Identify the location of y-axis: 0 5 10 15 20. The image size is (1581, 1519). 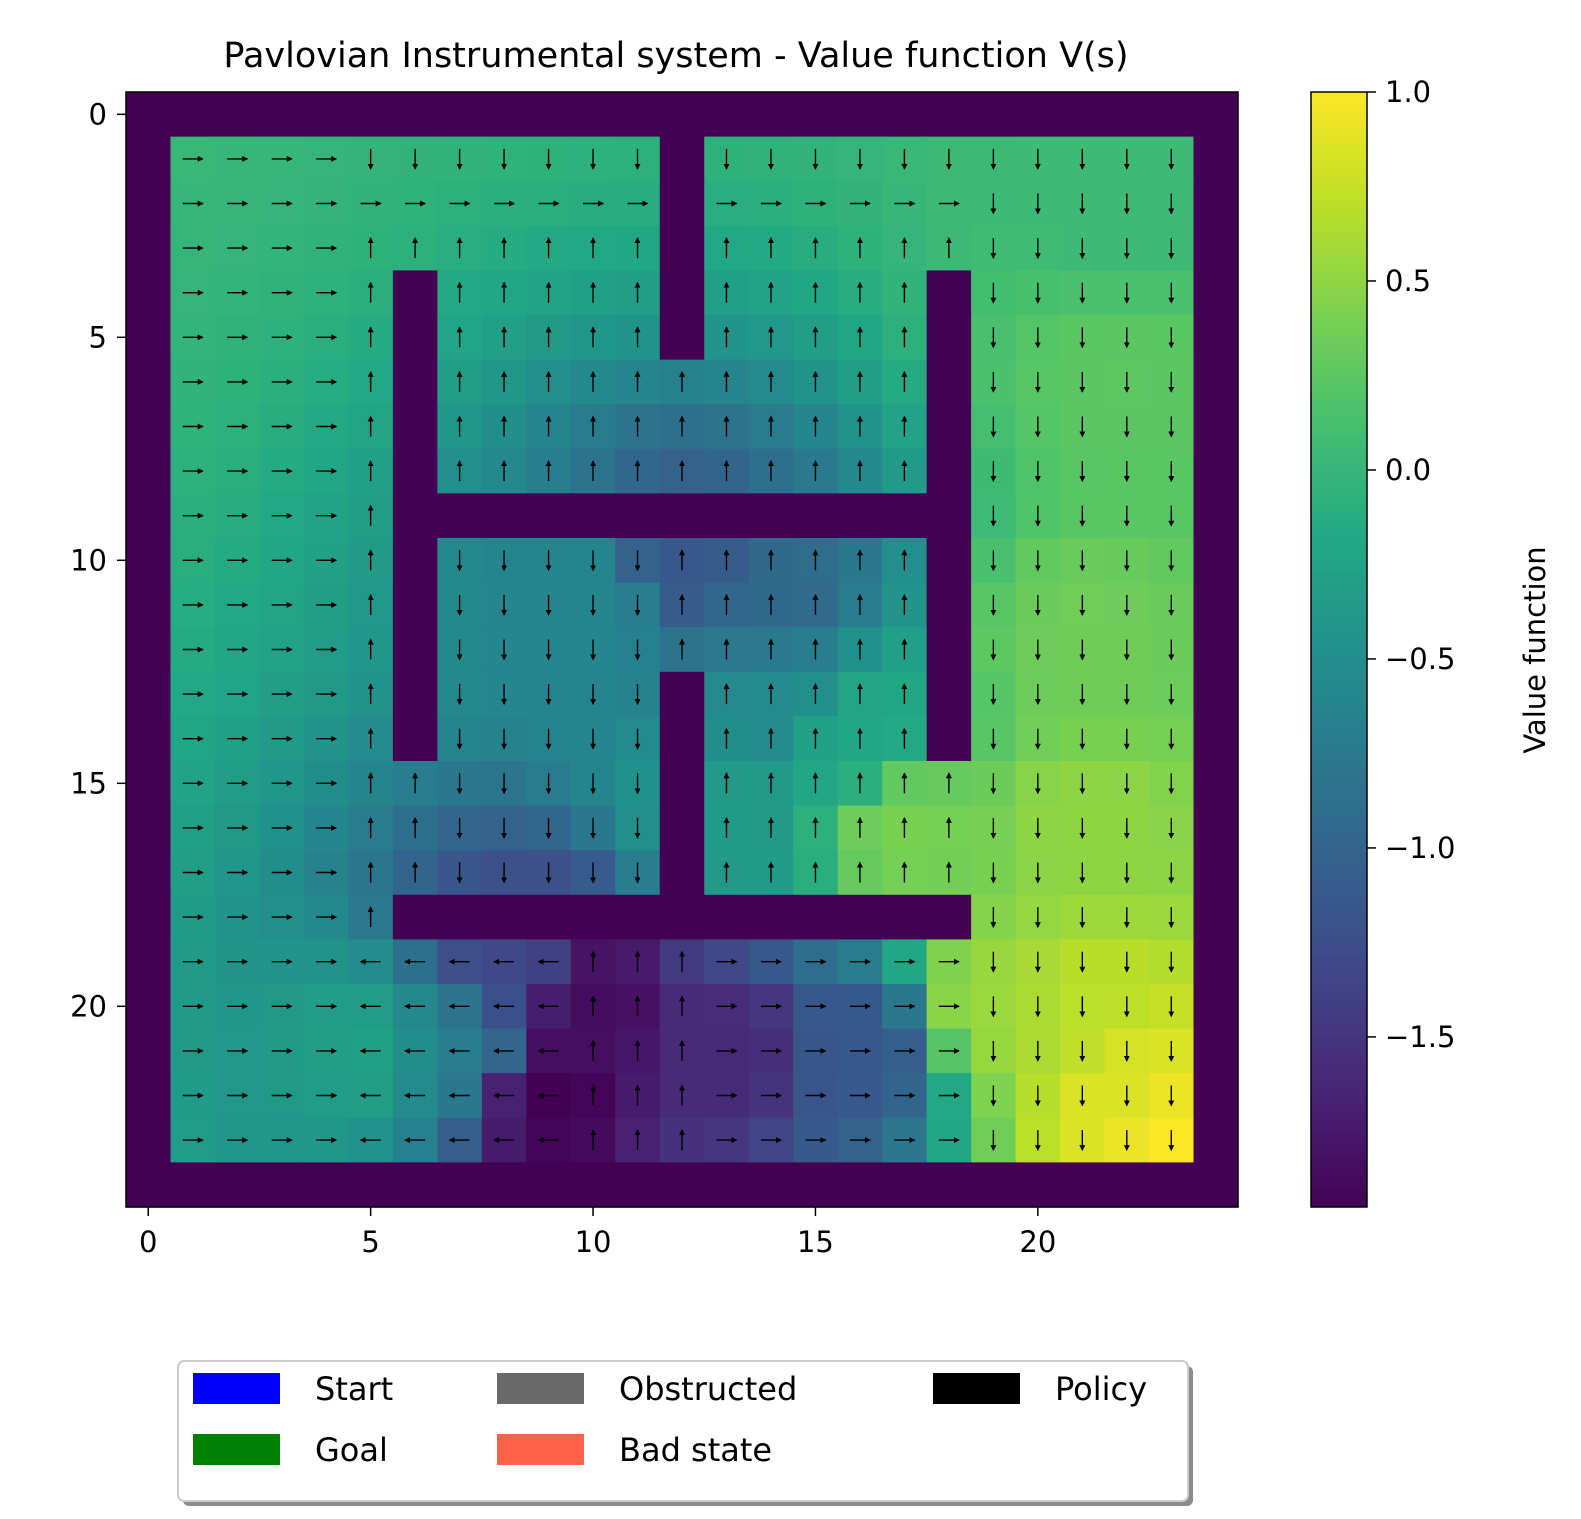
(98, 560).